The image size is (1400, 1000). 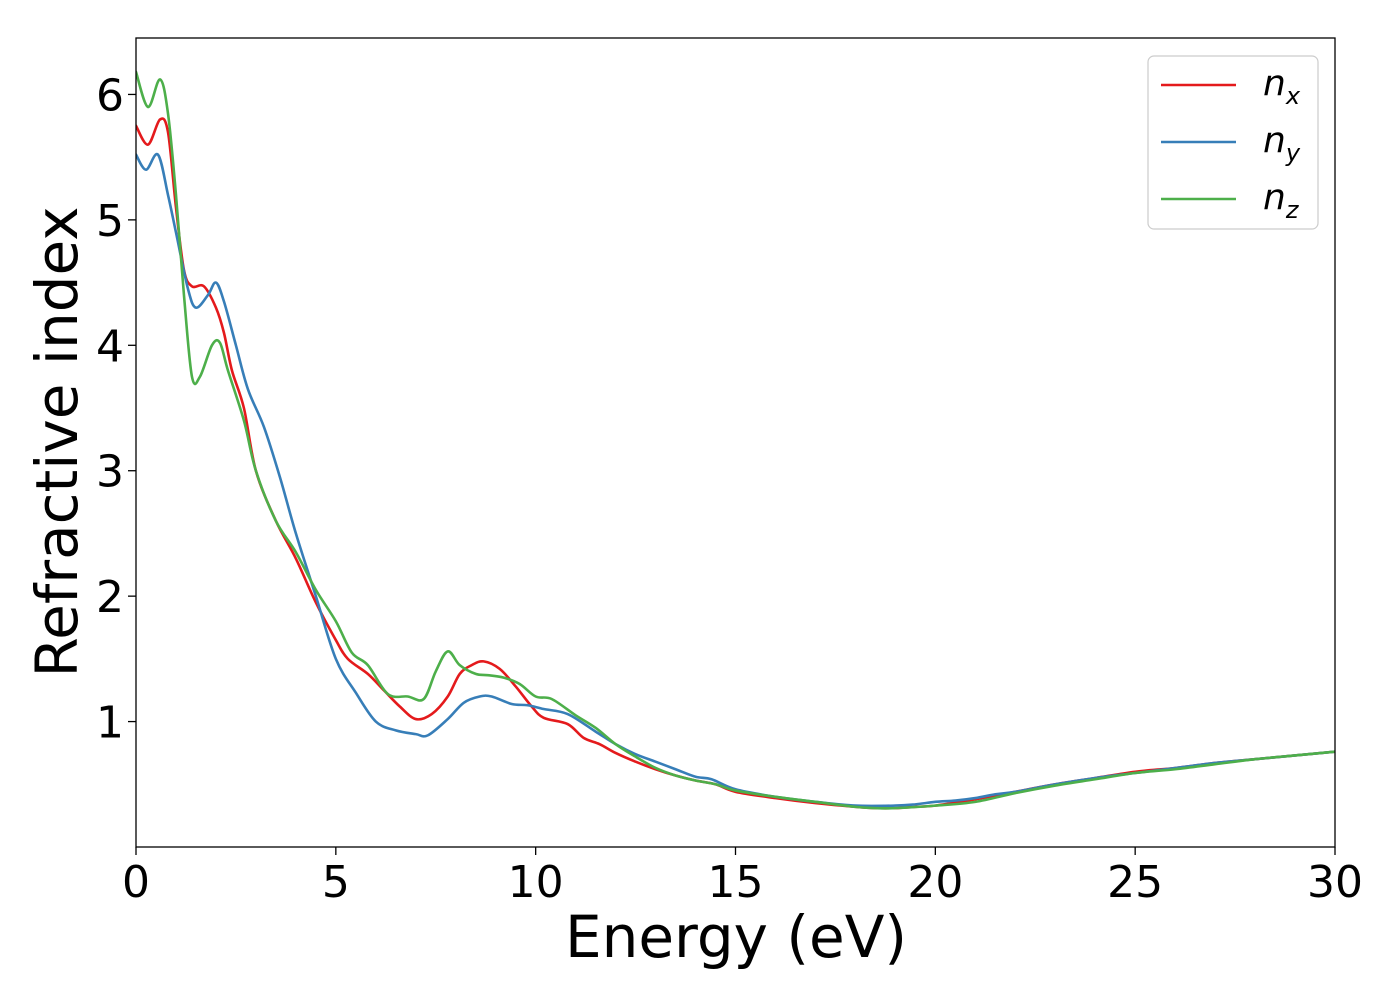 What do you see at coordinates (110, 95) in the screenshot?
I see `y-tick-label: 6` at bounding box center [110, 95].